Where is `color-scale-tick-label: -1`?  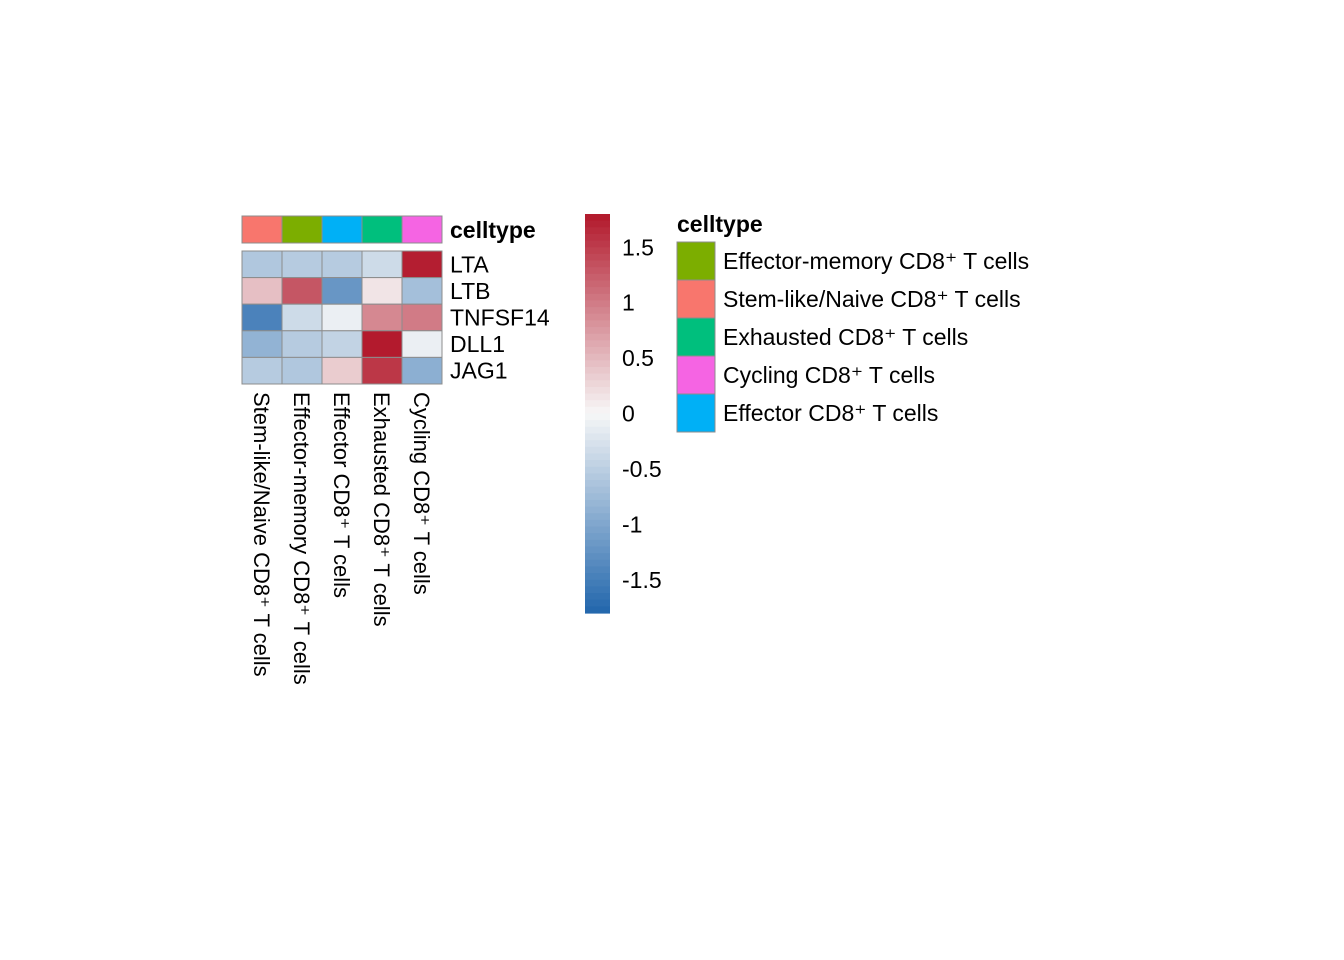 color-scale-tick-label: -1 is located at coordinates (632, 524).